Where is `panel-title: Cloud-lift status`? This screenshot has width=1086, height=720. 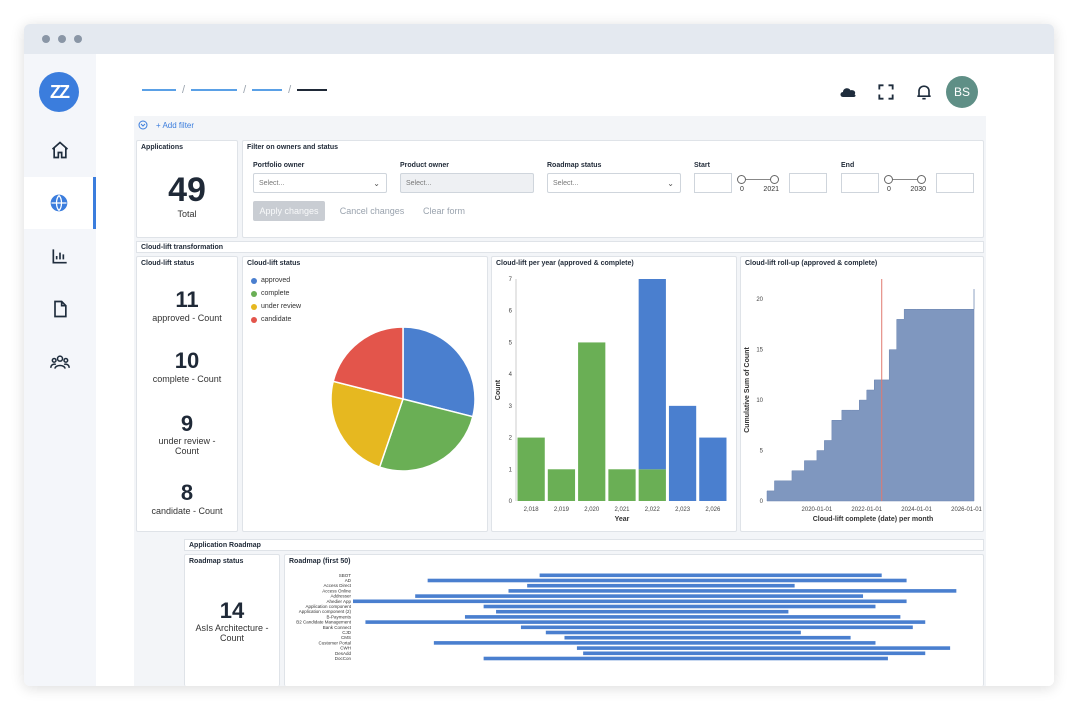
panel-title: Cloud-lift status is located at coordinates (274, 263).